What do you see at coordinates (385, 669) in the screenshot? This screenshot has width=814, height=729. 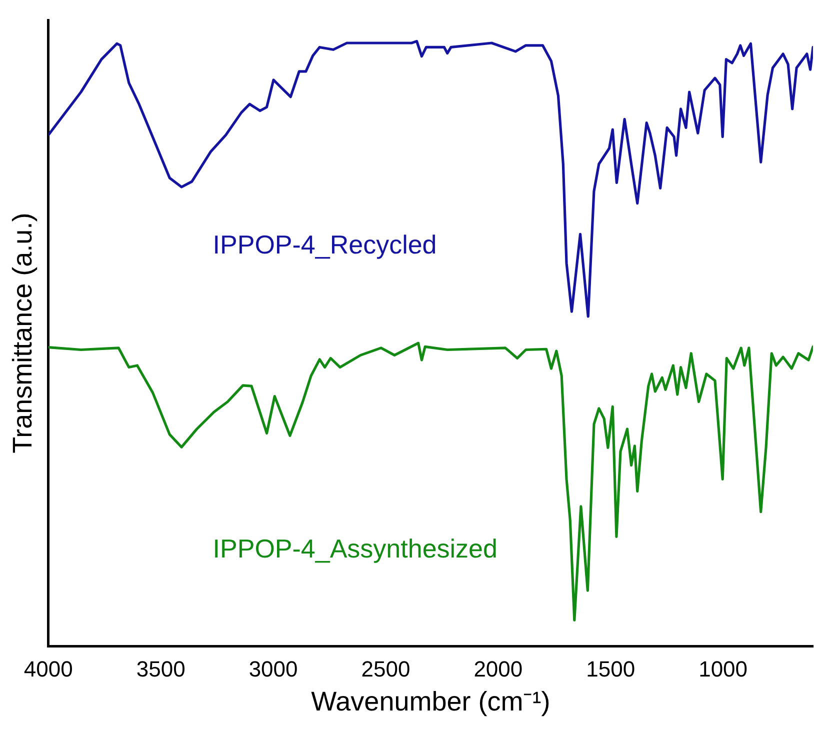 I see `x-tick-label: 2500` at bounding box center [385, 669].